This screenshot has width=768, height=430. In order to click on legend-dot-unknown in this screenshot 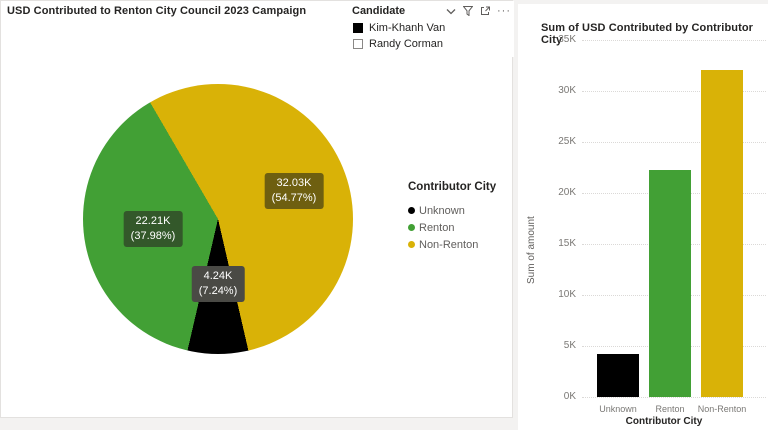, I will do `click(411, 210)`.